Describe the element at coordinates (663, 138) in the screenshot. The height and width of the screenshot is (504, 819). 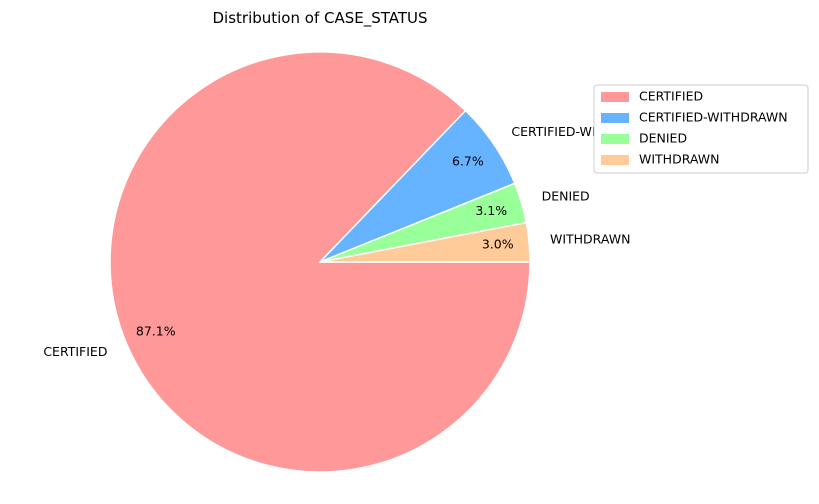
I see `legend-label-denied: DENIED` at that location.